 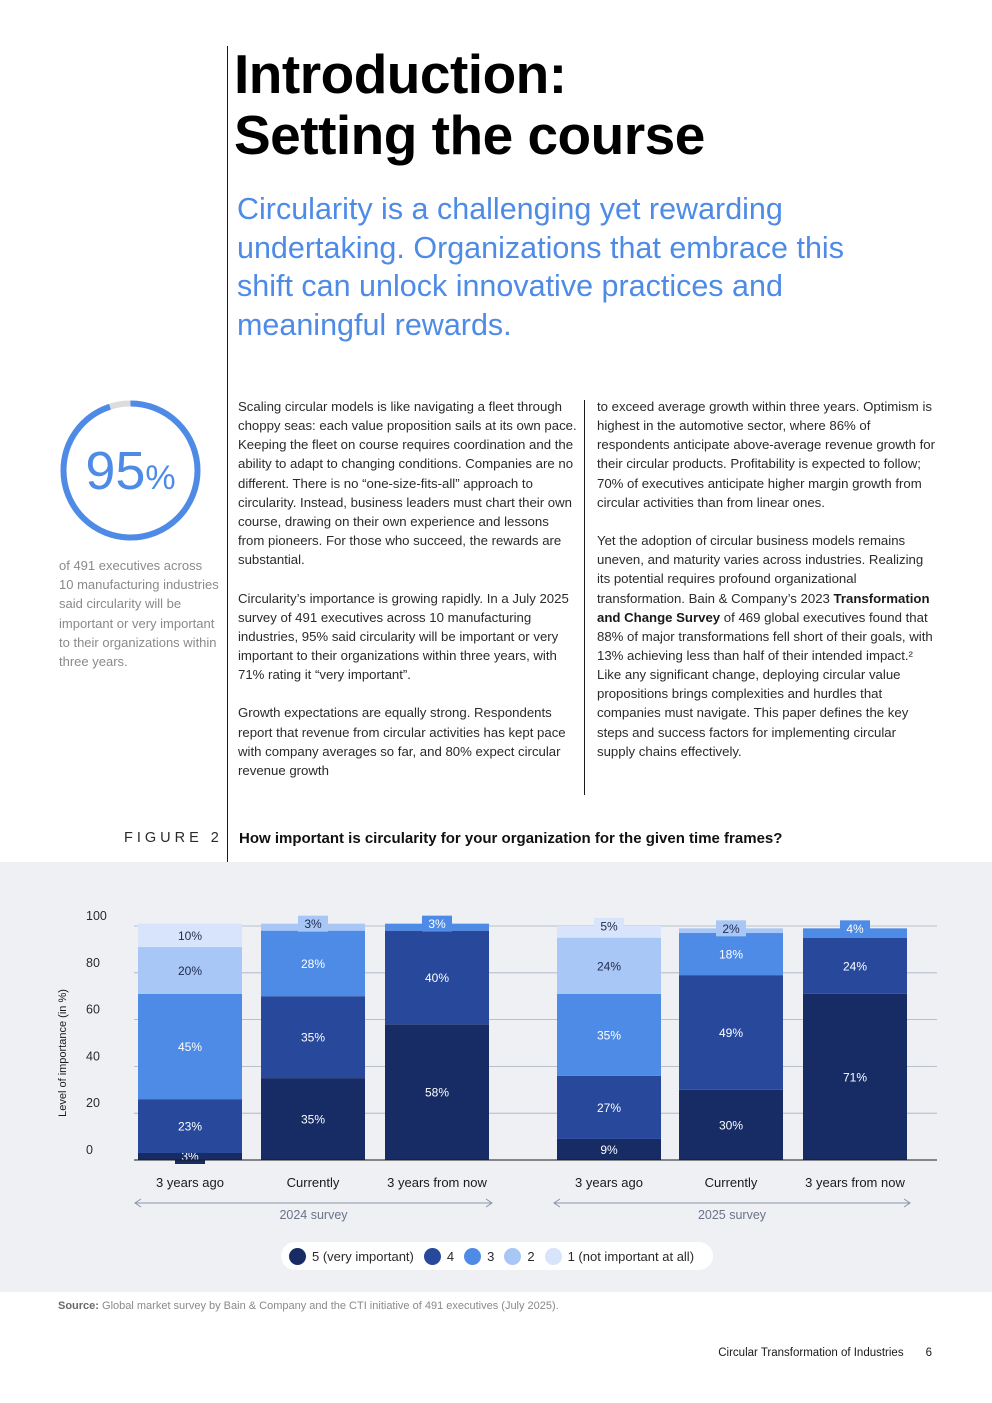 I want to click on x-tick-label: 3 years ago, so click(x=609, y=1182).